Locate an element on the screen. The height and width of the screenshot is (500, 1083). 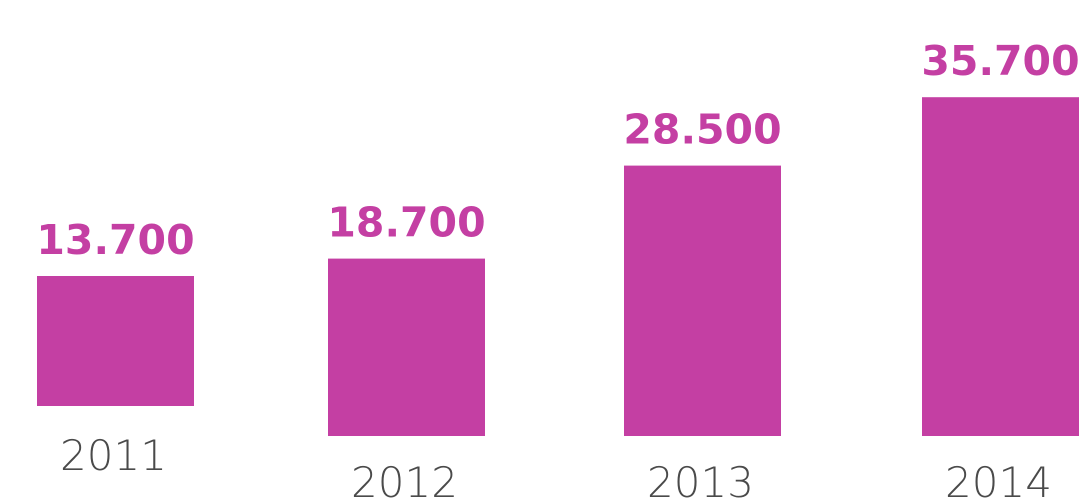
value-label-2011: 13.700 is located at coordinates (115, 240).